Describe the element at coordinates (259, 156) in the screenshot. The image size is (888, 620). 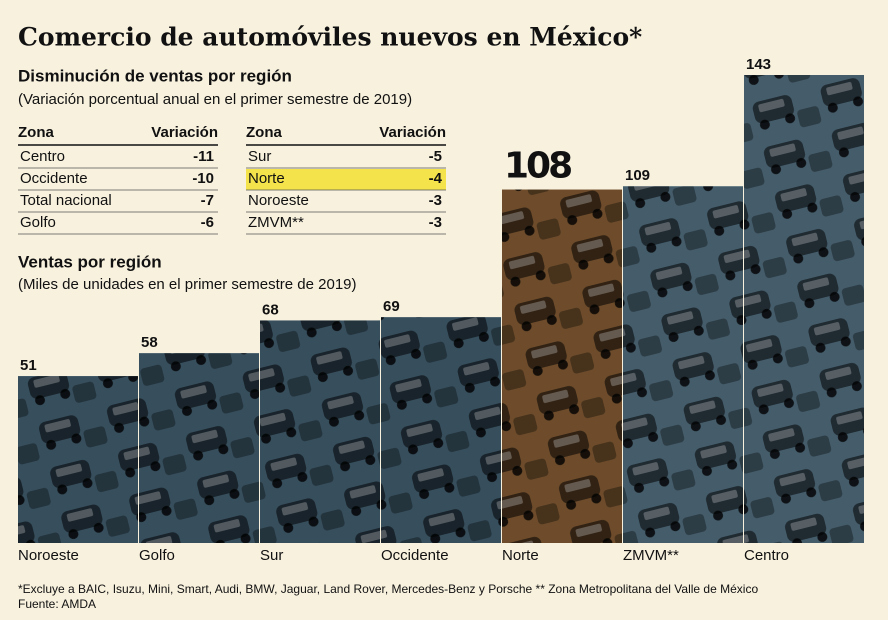
I see `table-cell: Sur` at that location.